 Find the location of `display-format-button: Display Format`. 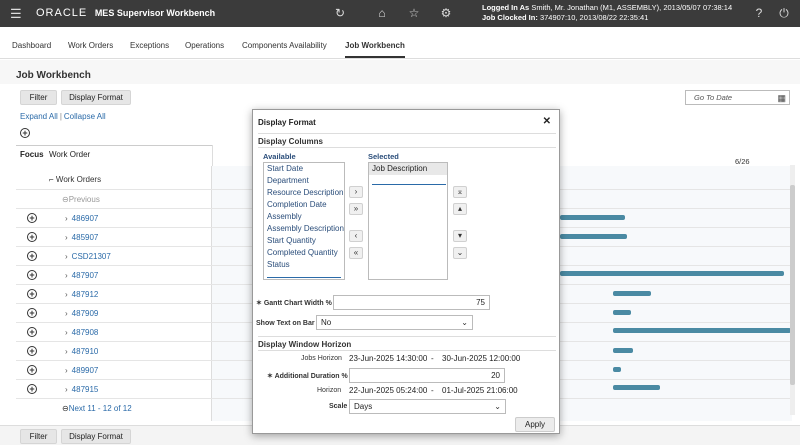

display-format-button: Display Format is located at coordinates (96, 97).